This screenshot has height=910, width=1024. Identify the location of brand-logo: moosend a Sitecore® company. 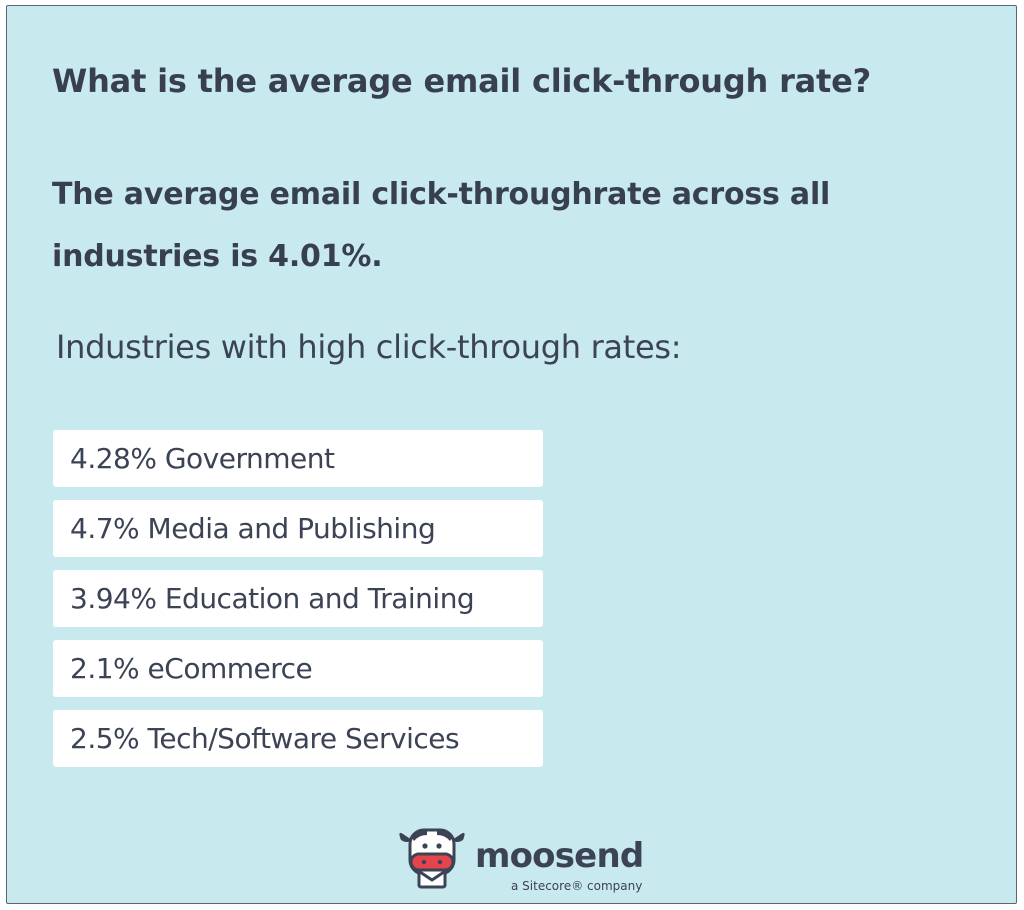
(520, 859).